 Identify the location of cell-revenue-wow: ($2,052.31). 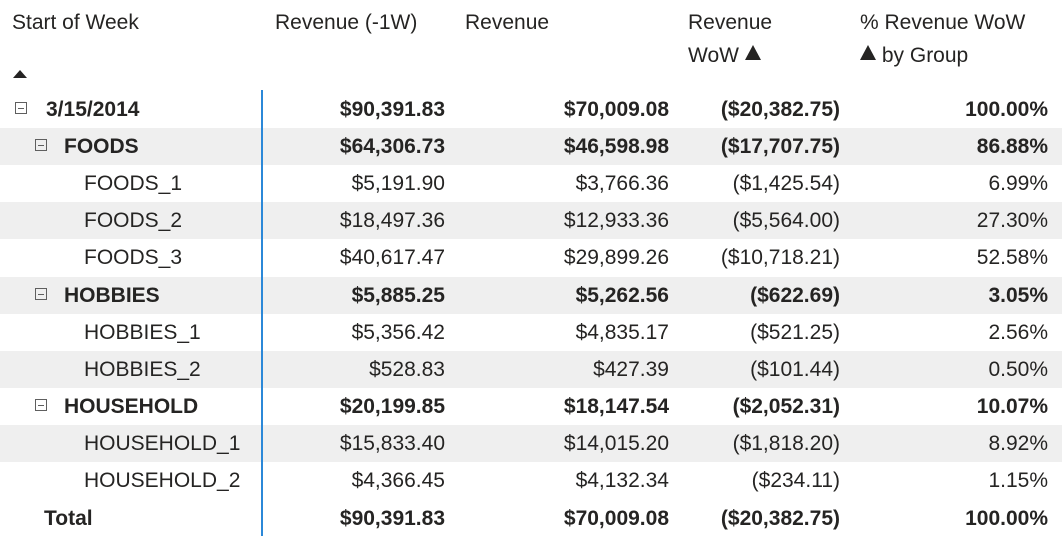
(786, 406).